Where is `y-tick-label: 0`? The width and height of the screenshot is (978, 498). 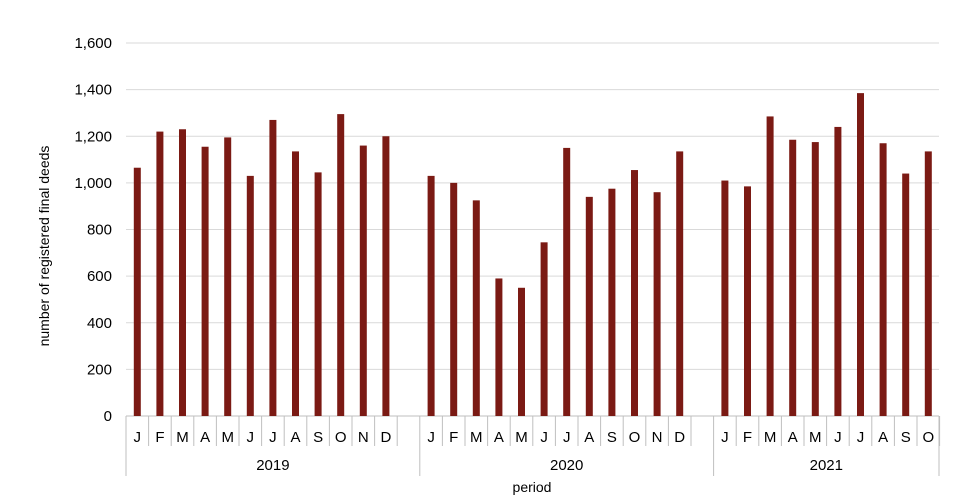 y-tick-label: 0 is located at coordinates (108, 416).